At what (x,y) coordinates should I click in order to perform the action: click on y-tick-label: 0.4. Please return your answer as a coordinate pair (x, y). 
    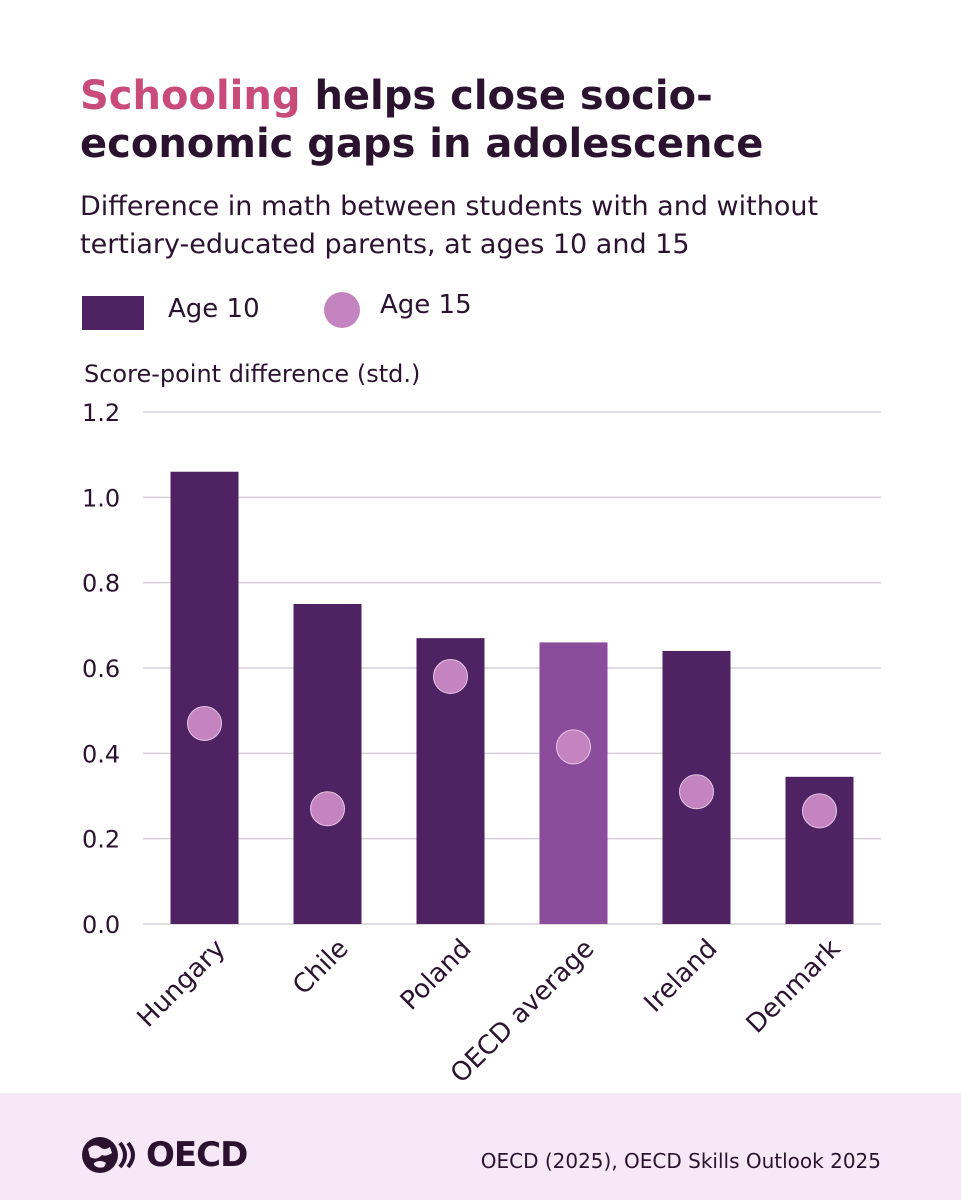
    Looking at the image, I should click on (101, 754).